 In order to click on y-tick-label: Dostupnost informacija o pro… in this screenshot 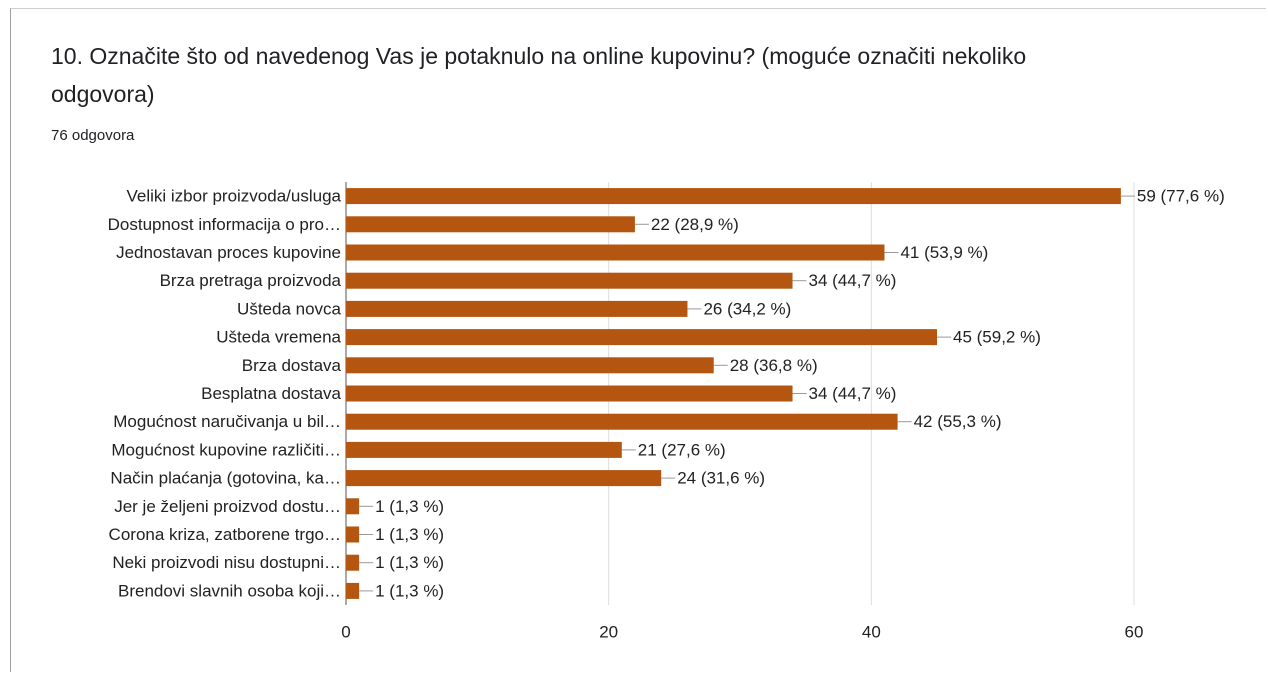, I will do `click(224, 224)`.